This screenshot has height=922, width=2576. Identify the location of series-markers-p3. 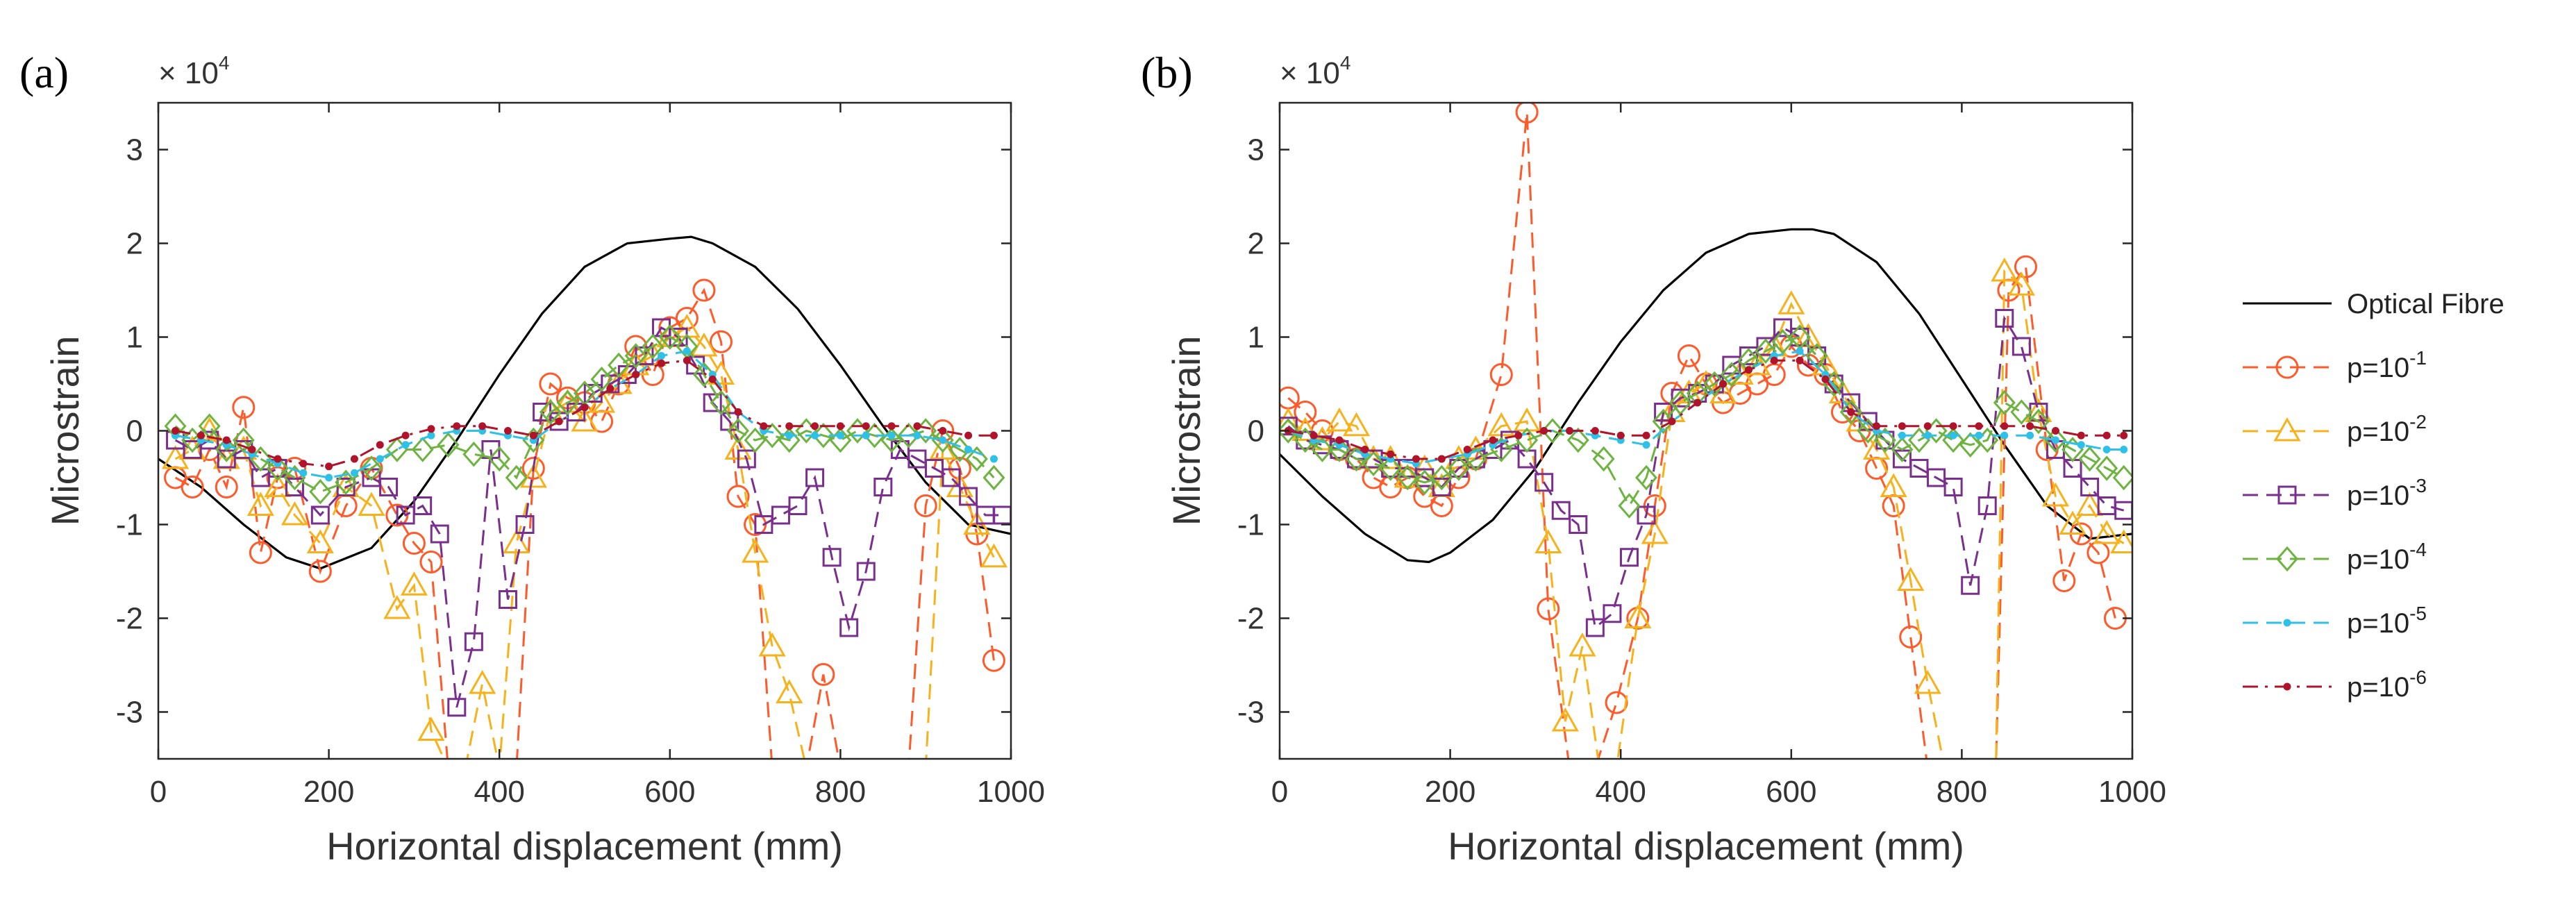
(588, 517).